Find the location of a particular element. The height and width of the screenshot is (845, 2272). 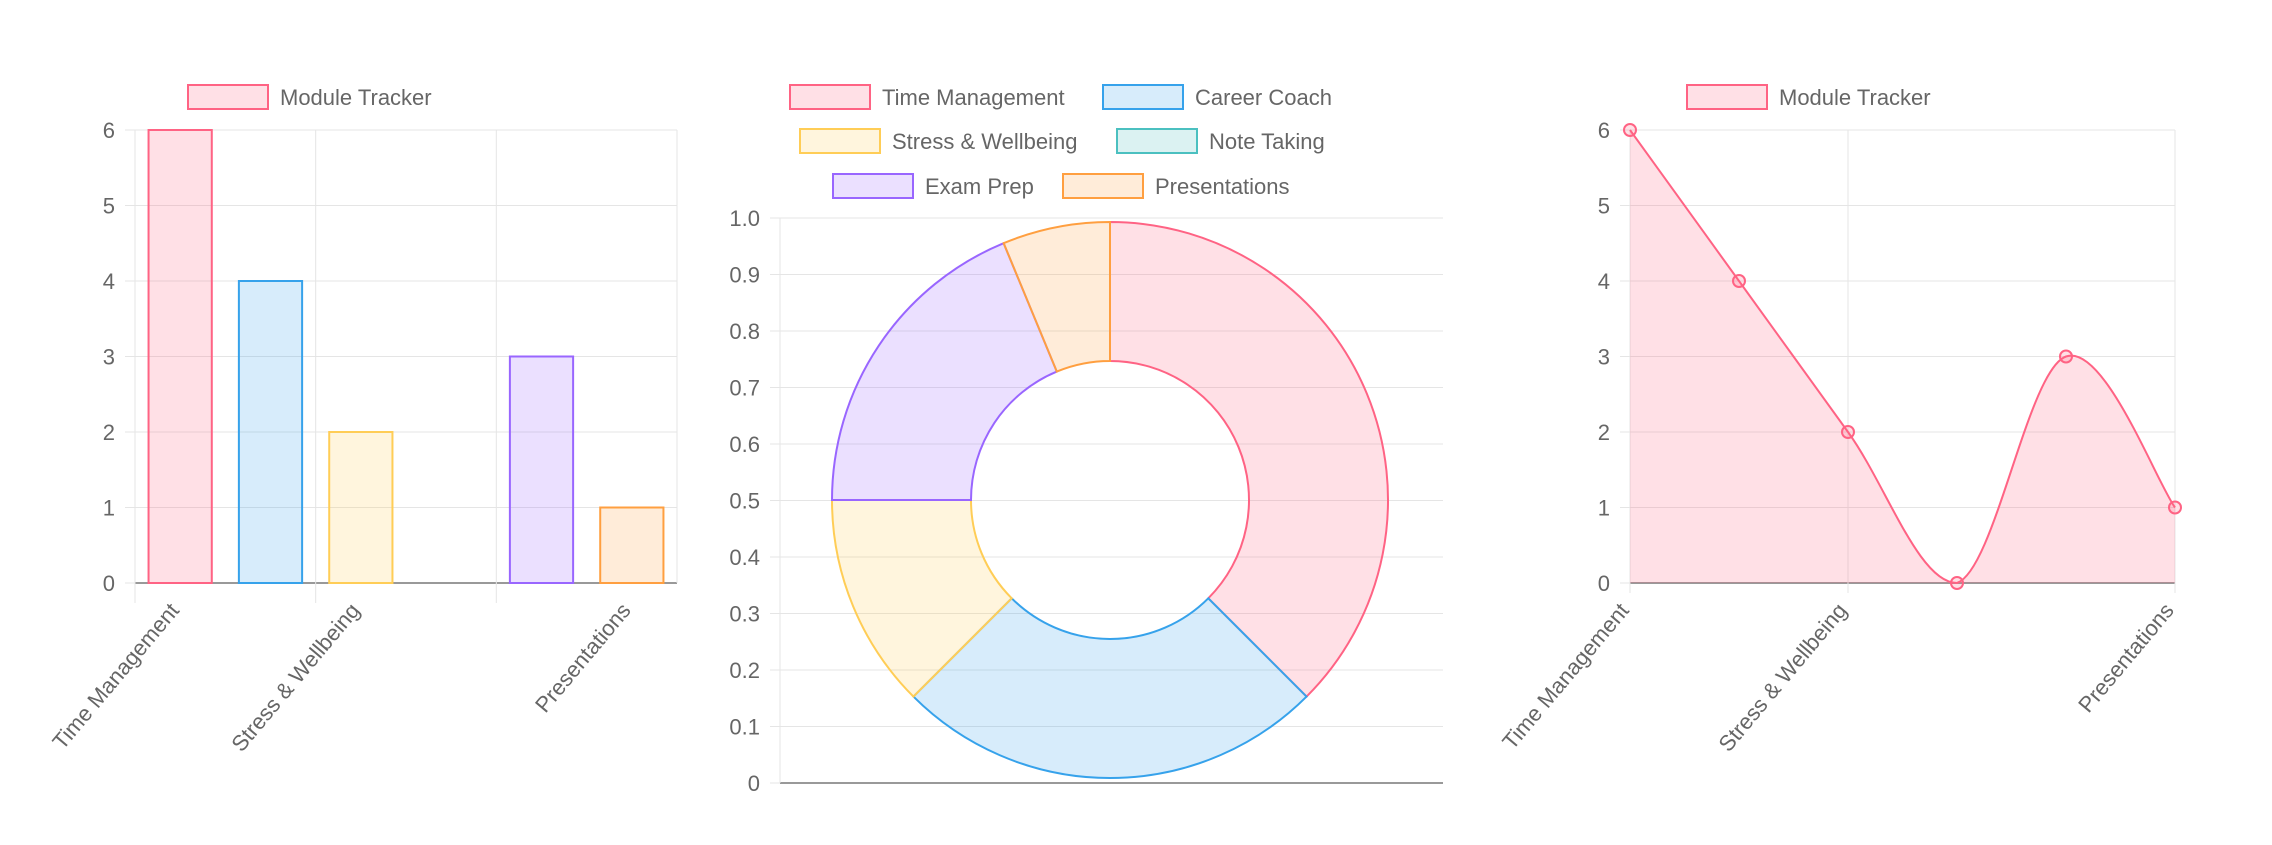

y-tick-label: 0.4 is located at coordinates (744, 557).